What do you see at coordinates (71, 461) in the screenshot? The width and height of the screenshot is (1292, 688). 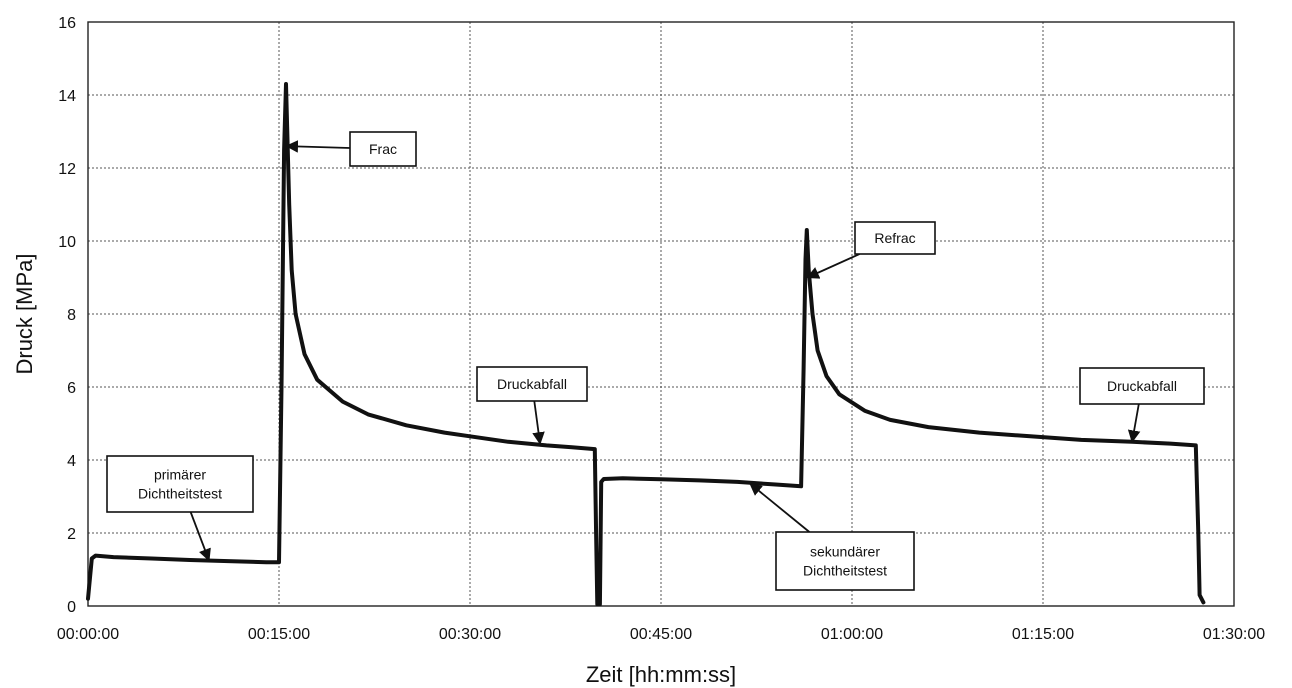 I see `y-tick-label: 4` at bounding box center [71, 461].